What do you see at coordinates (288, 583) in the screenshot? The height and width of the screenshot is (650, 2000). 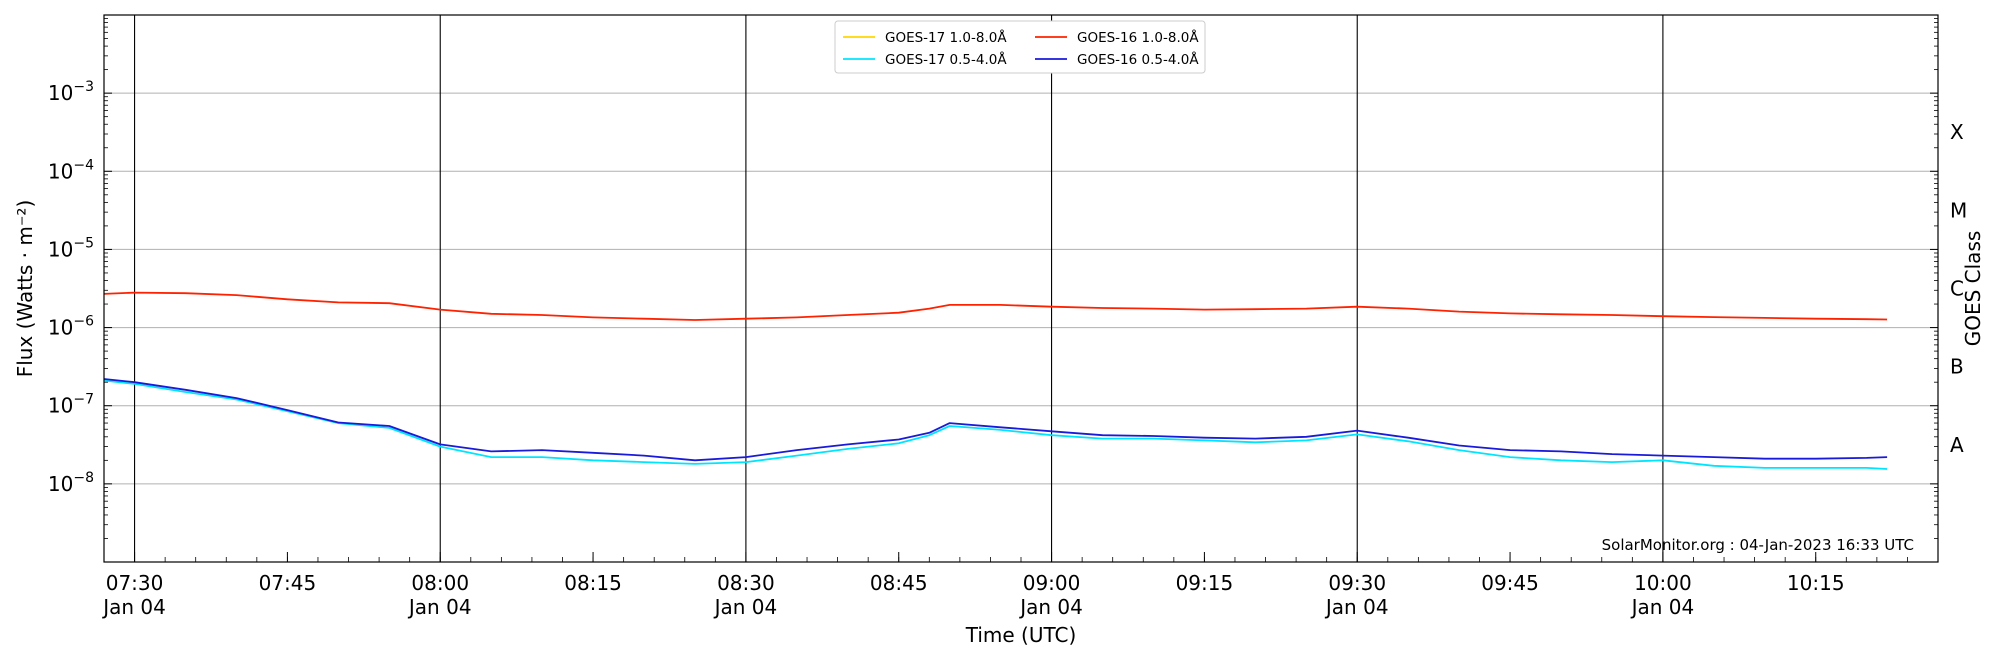 I see `x-tick-label: 07:45` at bounding box center [288, 583].